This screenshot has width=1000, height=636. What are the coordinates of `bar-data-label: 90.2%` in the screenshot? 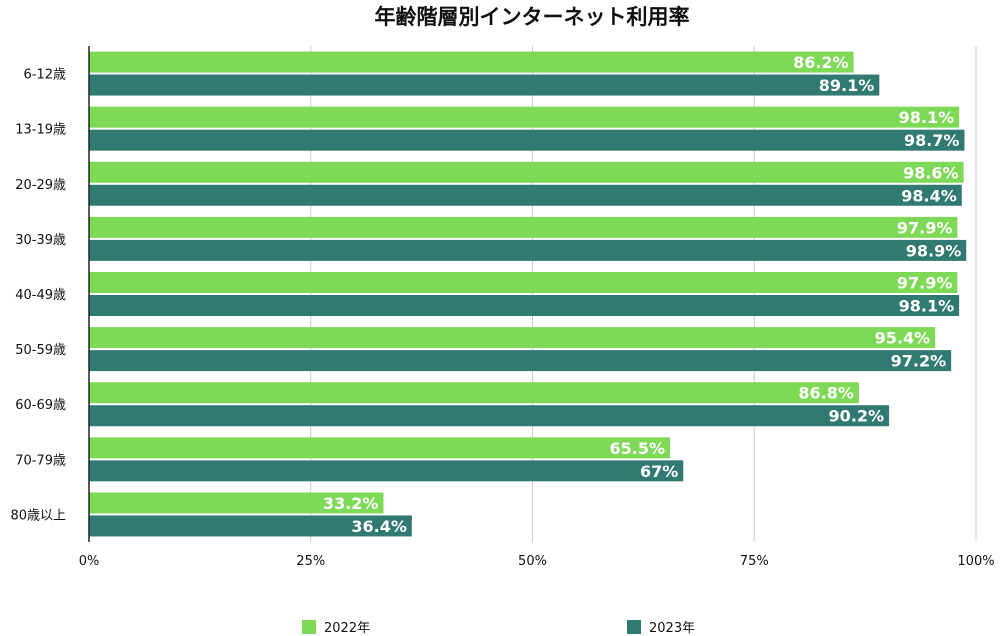 It's located at (857, 416).